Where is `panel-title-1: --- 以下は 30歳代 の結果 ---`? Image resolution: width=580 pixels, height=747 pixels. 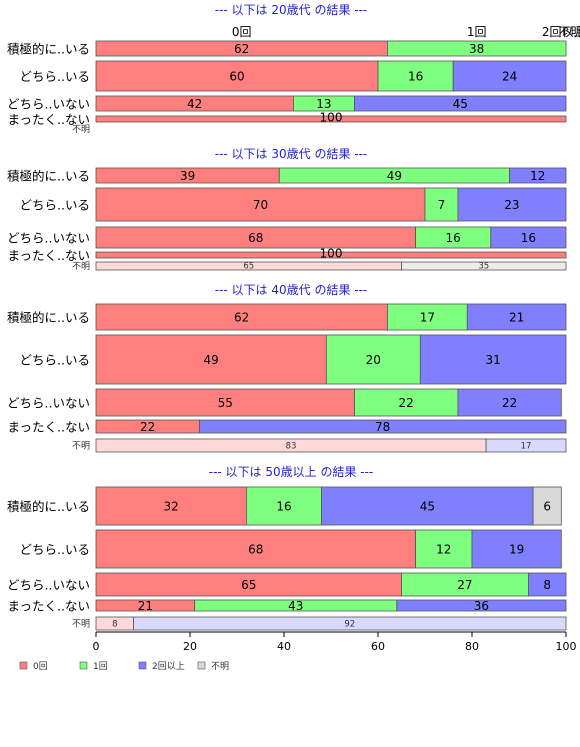
panel-title-1: --- 以下は 30歳代 の結果 --- is located at coordinates (291, 154).